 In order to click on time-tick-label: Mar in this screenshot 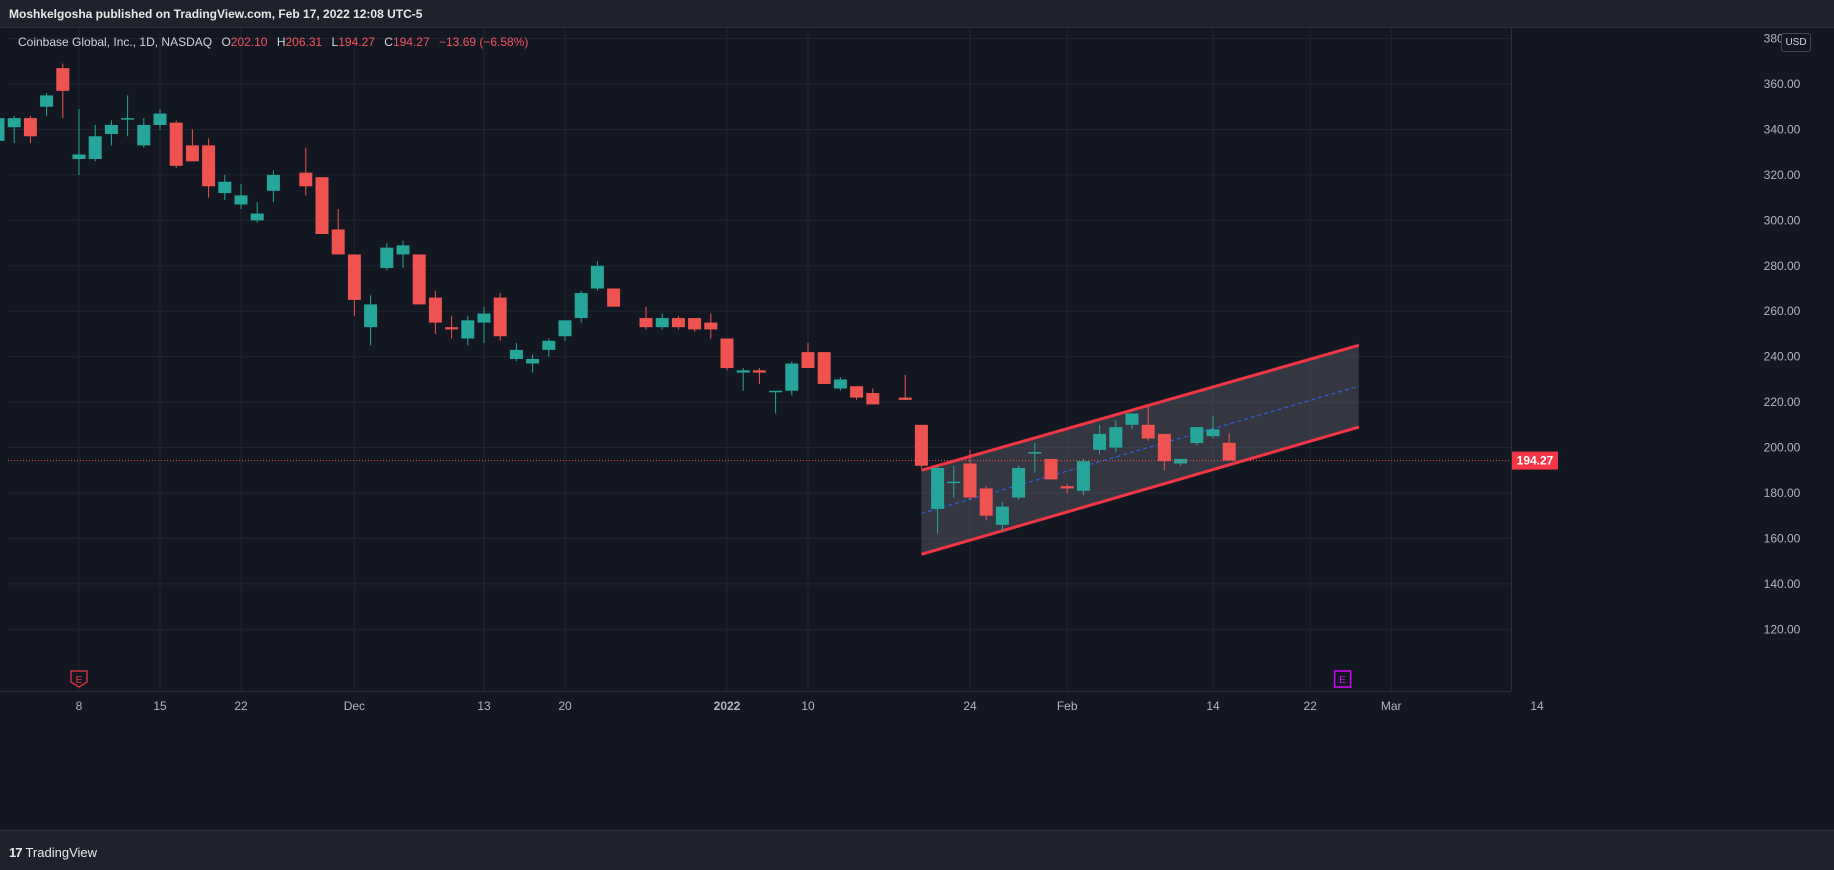, I will do `click(1391, 706)`.